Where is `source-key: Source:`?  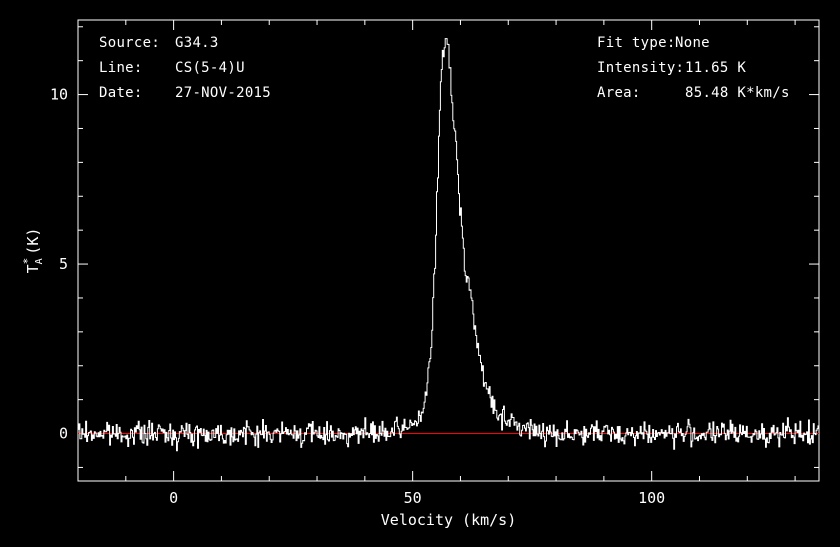
source-key: Source: is located at coordinates (130, 43).